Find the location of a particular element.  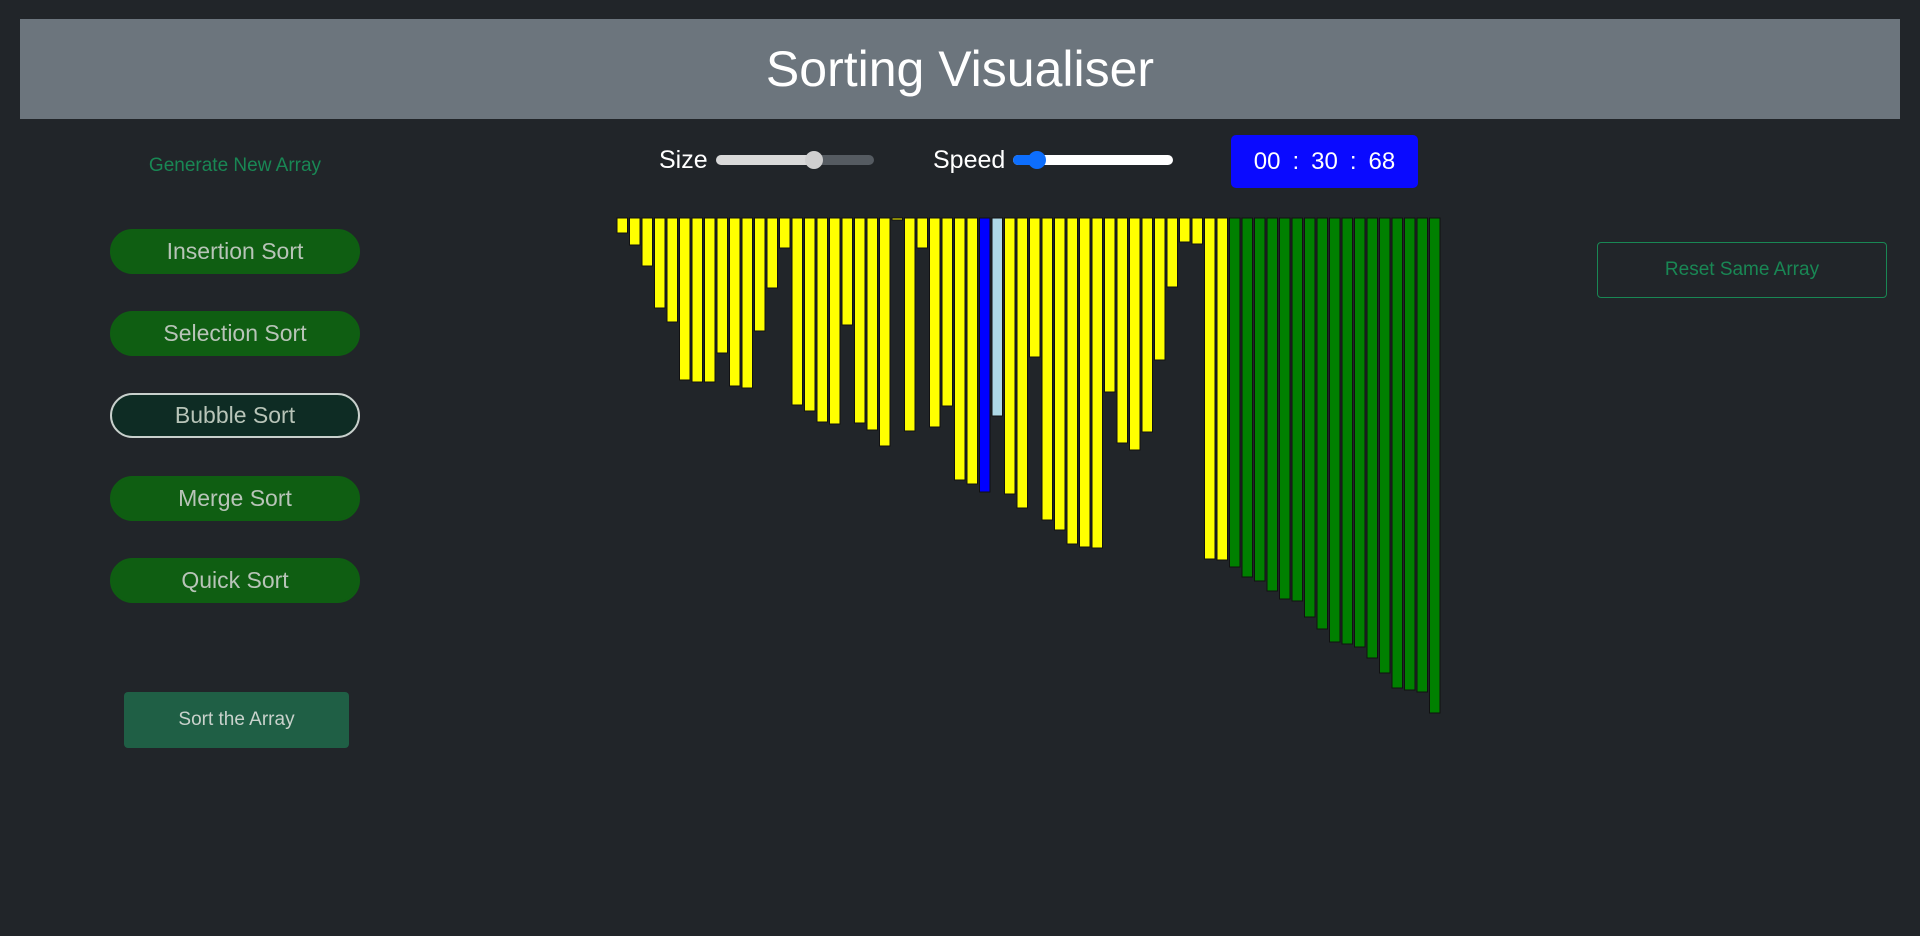

reset-same-array-button: Reset Same Array is located at coordinates (1742, 270).